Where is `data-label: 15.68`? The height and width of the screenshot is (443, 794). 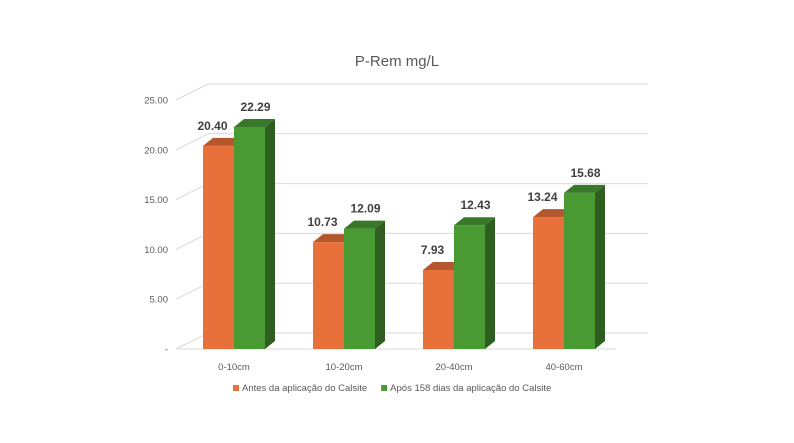
data-label: 15.68 is located at coordinates (585, 173).